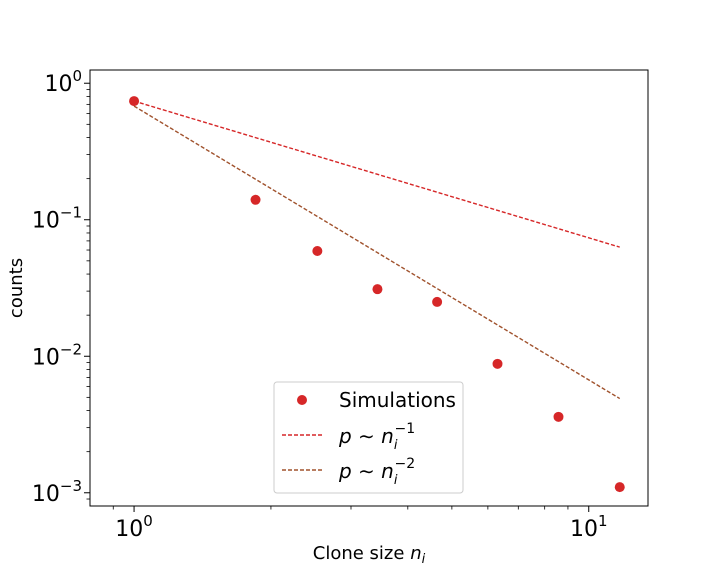  What do you see at coordinates (302, 400) in the screenshot?
I see `legend-marker-simulations` at bounding box center [302, 400].